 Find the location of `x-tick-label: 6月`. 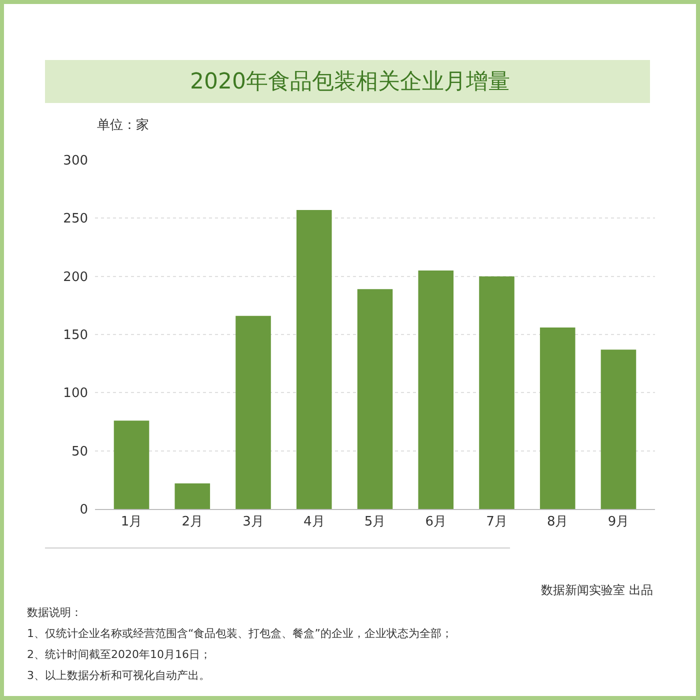

x-tick-label: 6月 is located at coordinates (436, 522).